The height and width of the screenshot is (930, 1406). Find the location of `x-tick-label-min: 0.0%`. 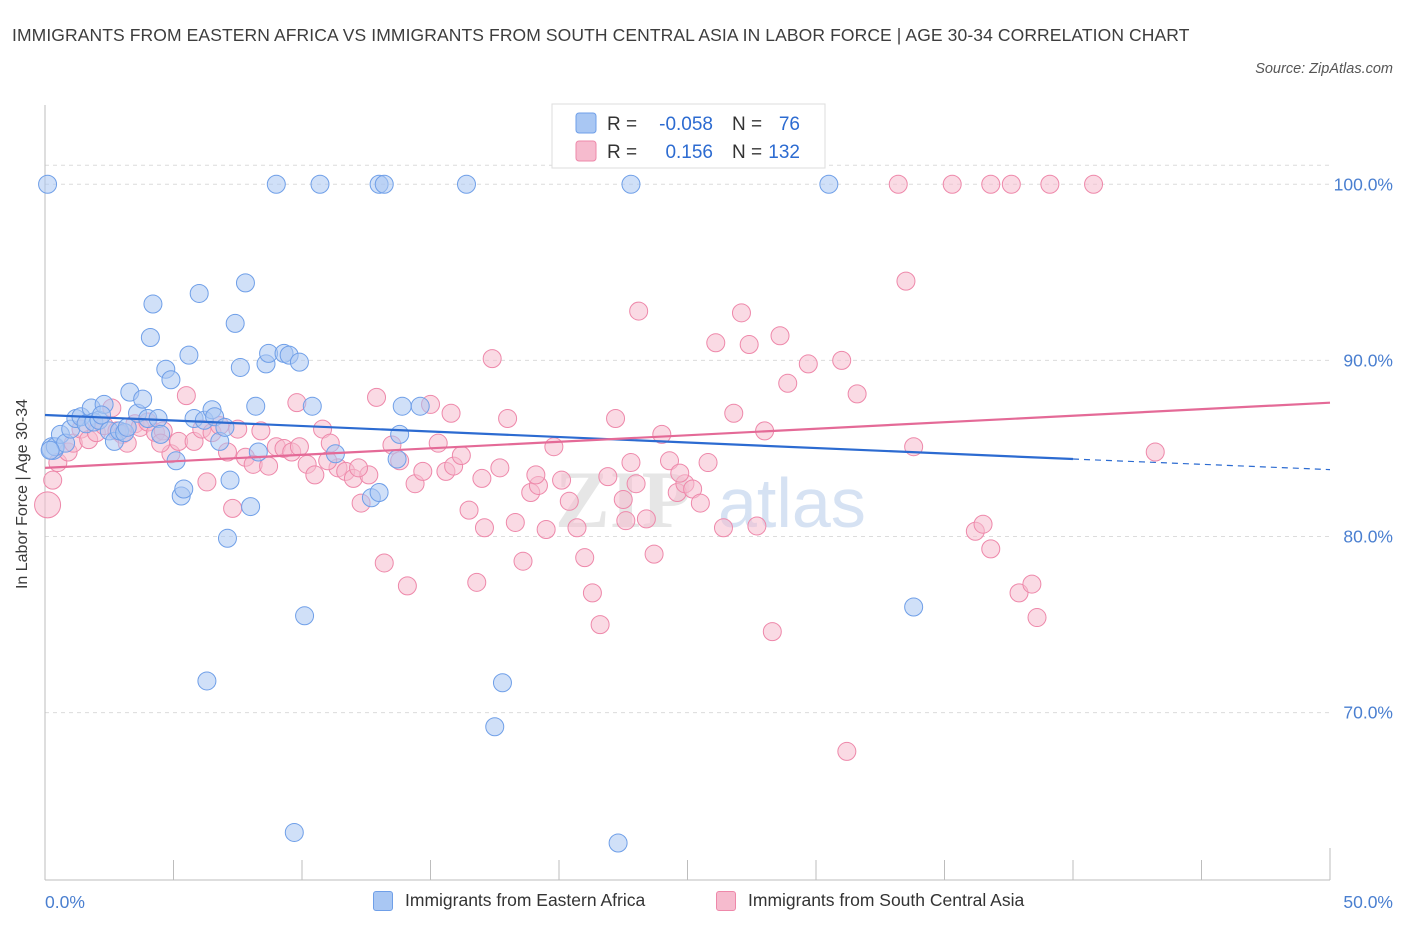

x-tick-label-min: 0.0% is located at coordinates (65, 902).